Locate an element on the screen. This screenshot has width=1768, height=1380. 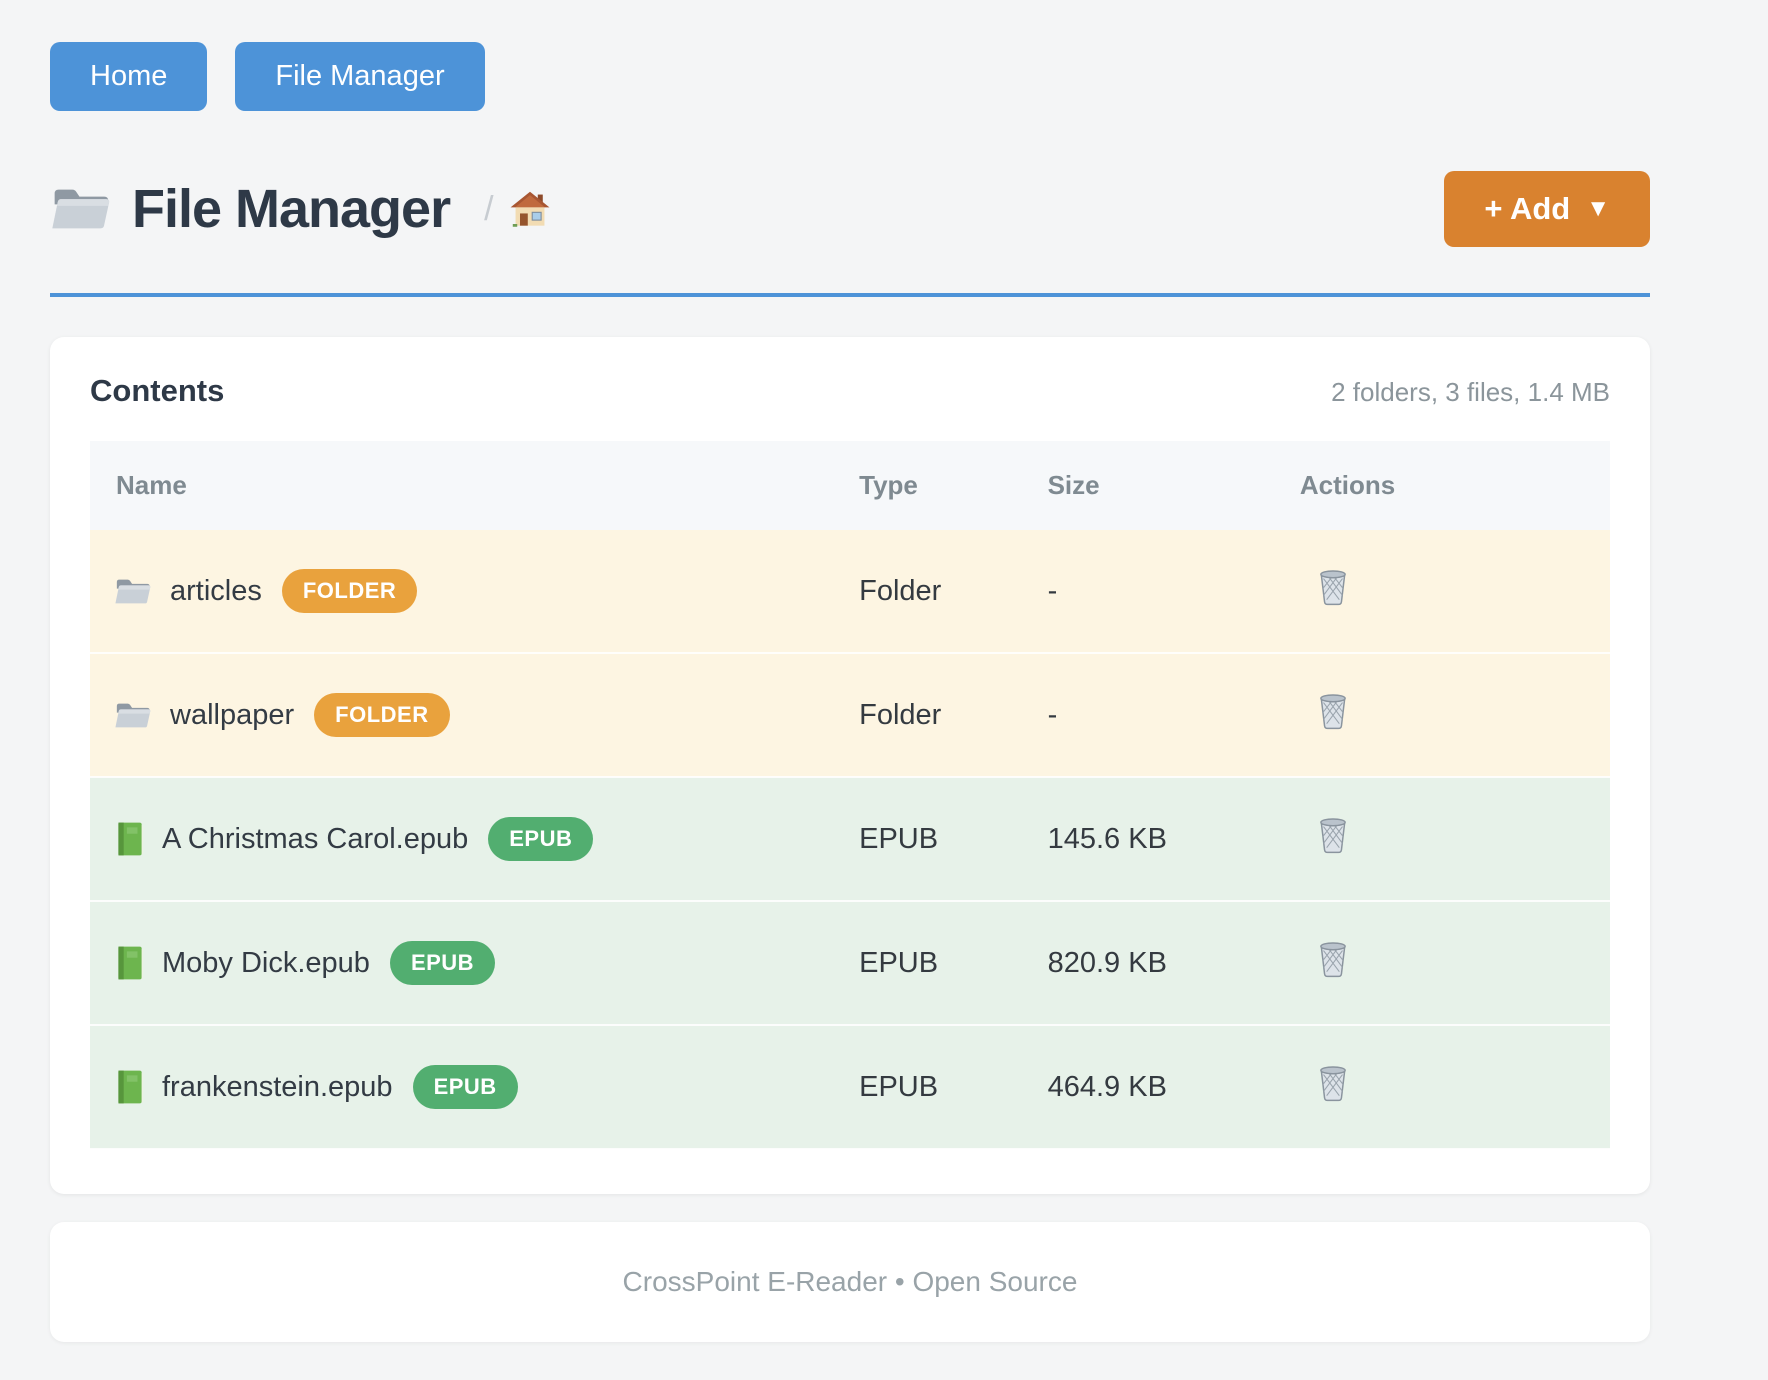
column-header-name: Name is located at coordinates (475, 485).